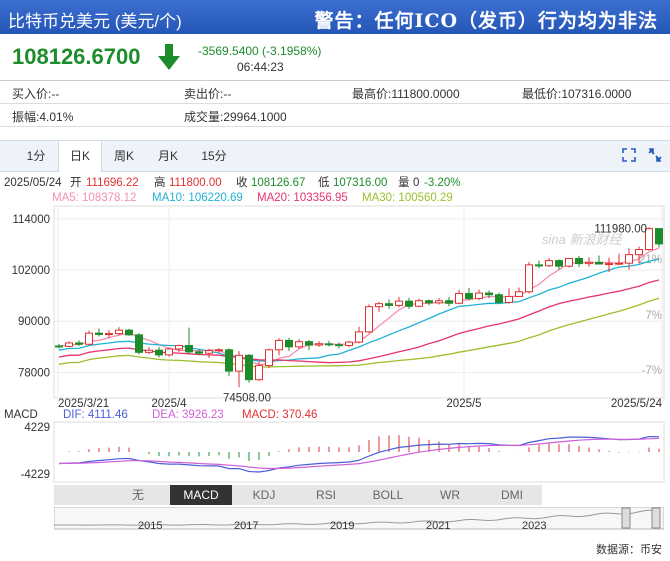 This screenshot has height=561, width=670. What do you see at coordinates (169, 57) in the screenshot?
I see `down-arrow-icon` at bounding box center [169, 57].